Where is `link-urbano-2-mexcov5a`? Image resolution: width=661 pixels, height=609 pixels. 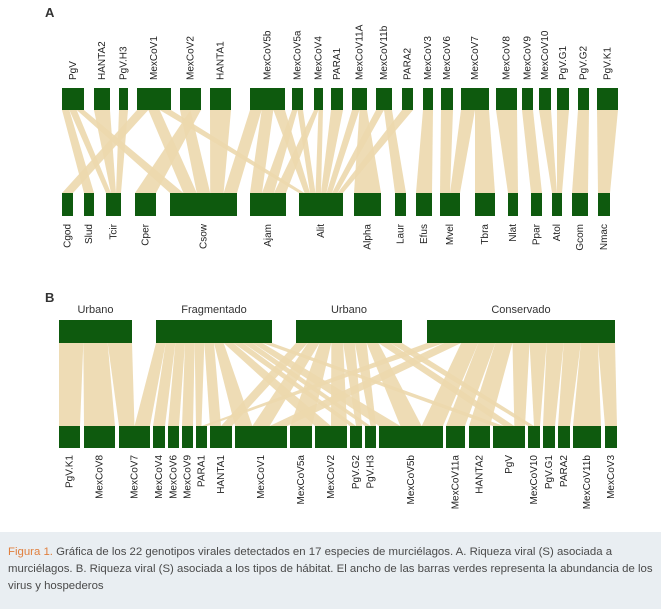 link-urbano-2-mexcov5a is located at coordinates (311, 384).